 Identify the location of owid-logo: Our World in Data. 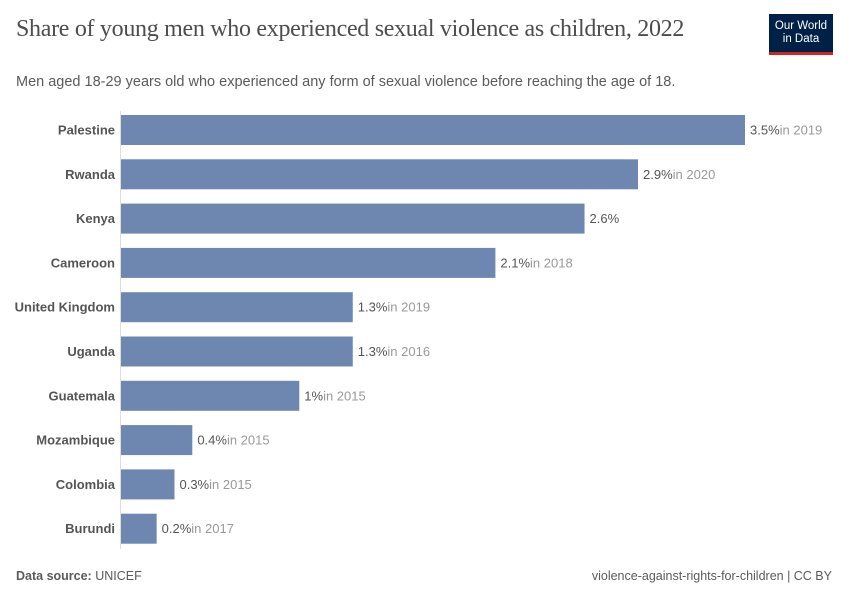
(801, 34).